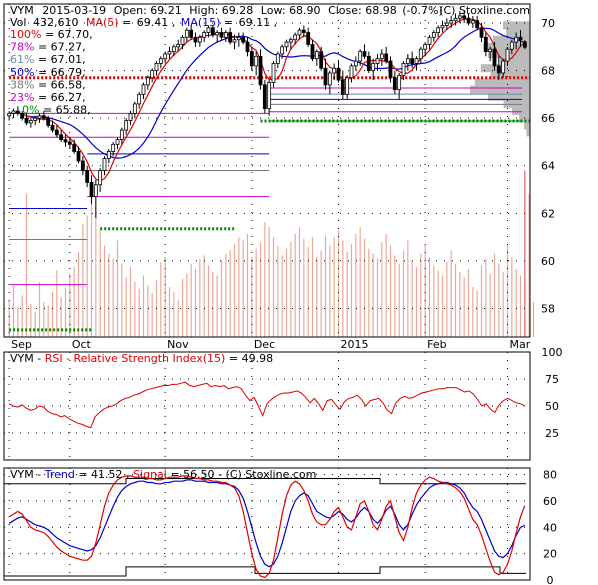  I want to click on ma15-value: 69.11, so click(255, 22).